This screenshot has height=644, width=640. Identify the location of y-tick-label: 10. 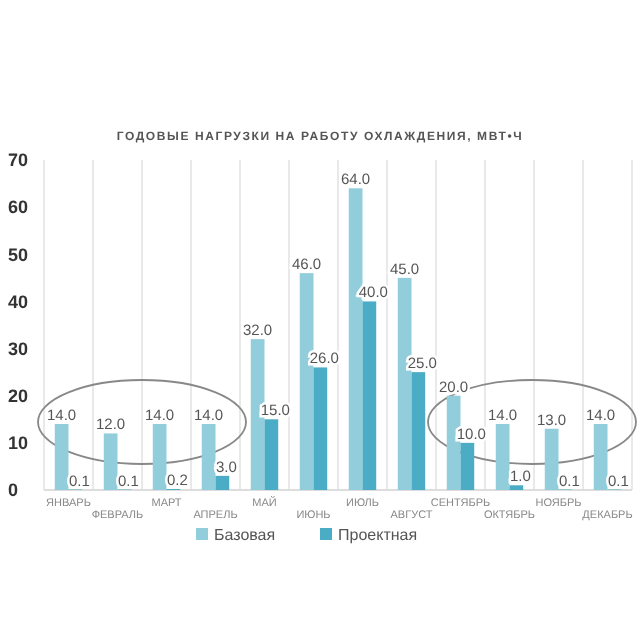
(18, 443).